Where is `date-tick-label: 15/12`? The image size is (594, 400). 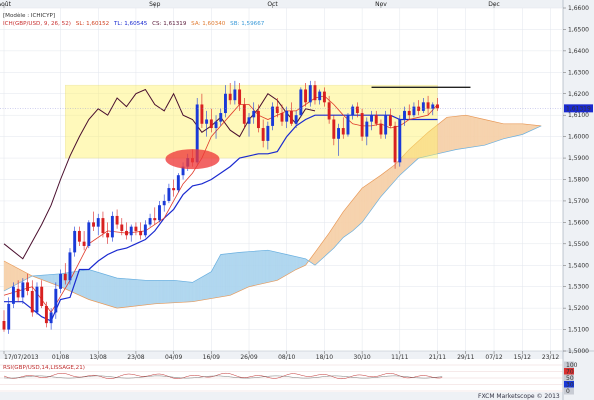
date-tick-label: 15/12 is located at coordinates (522, 357).